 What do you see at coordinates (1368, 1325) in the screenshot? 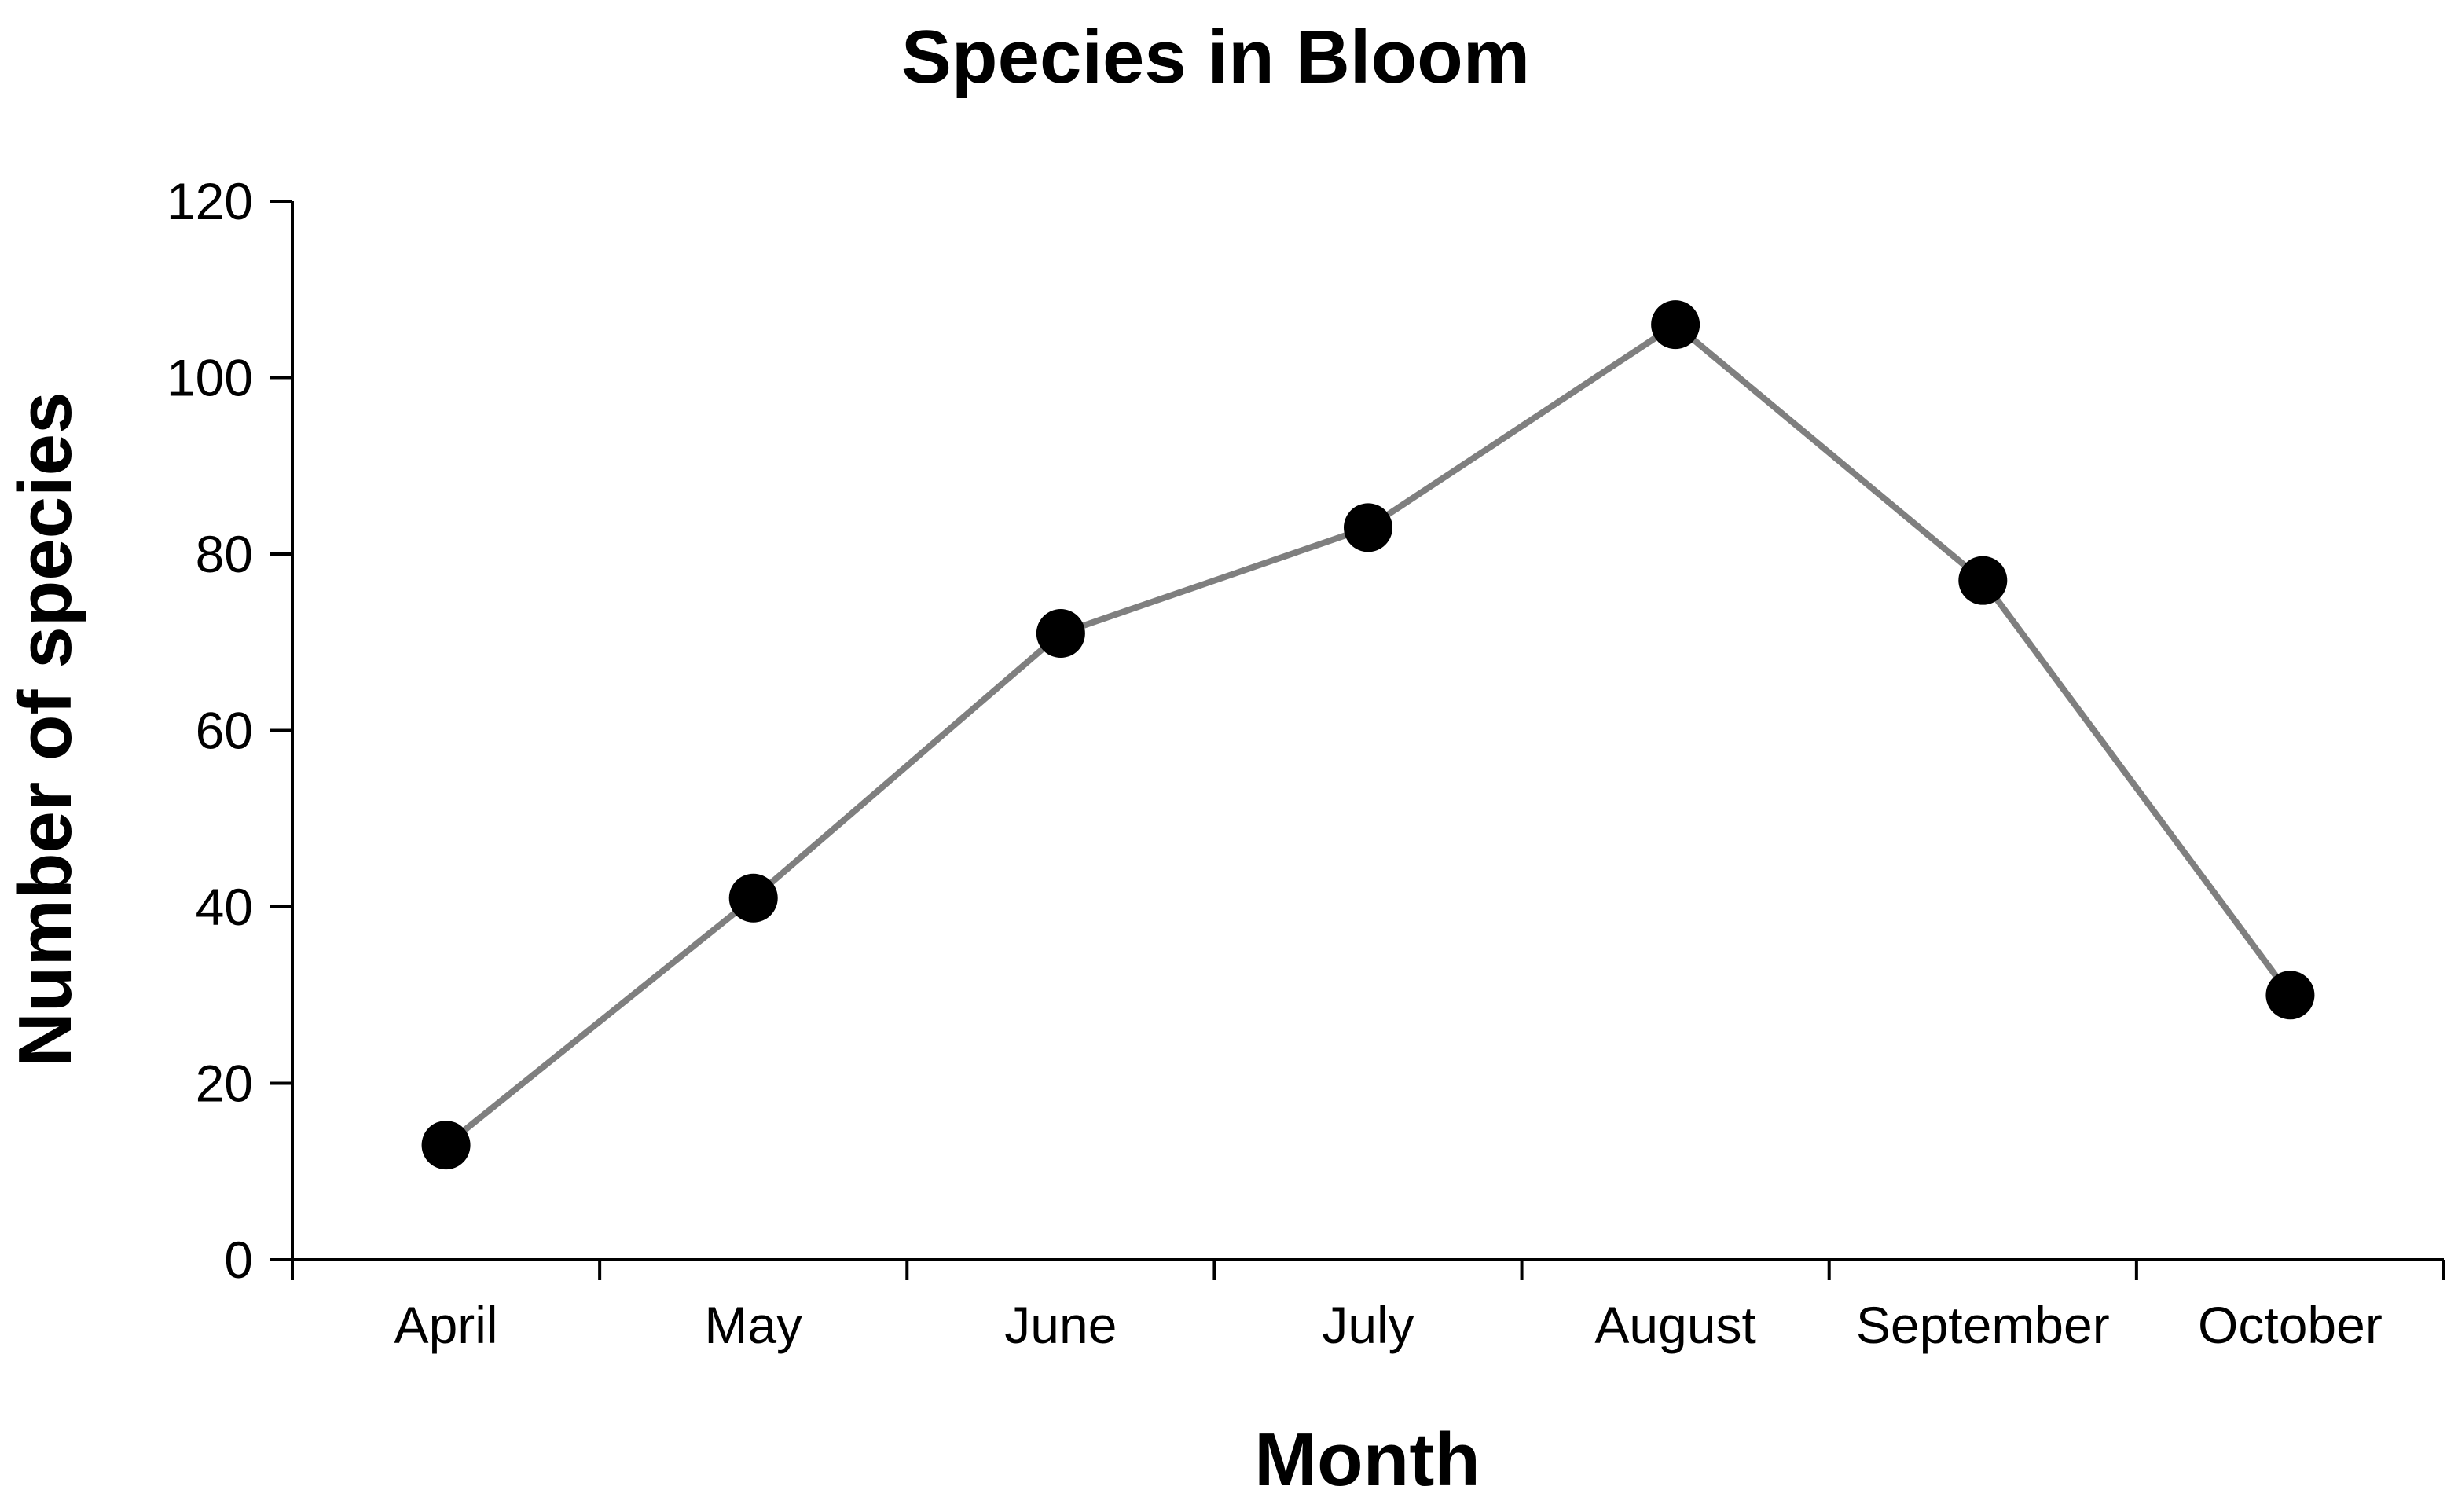
I see `x-tick-label: July` at bounding box center [1368, 1325].